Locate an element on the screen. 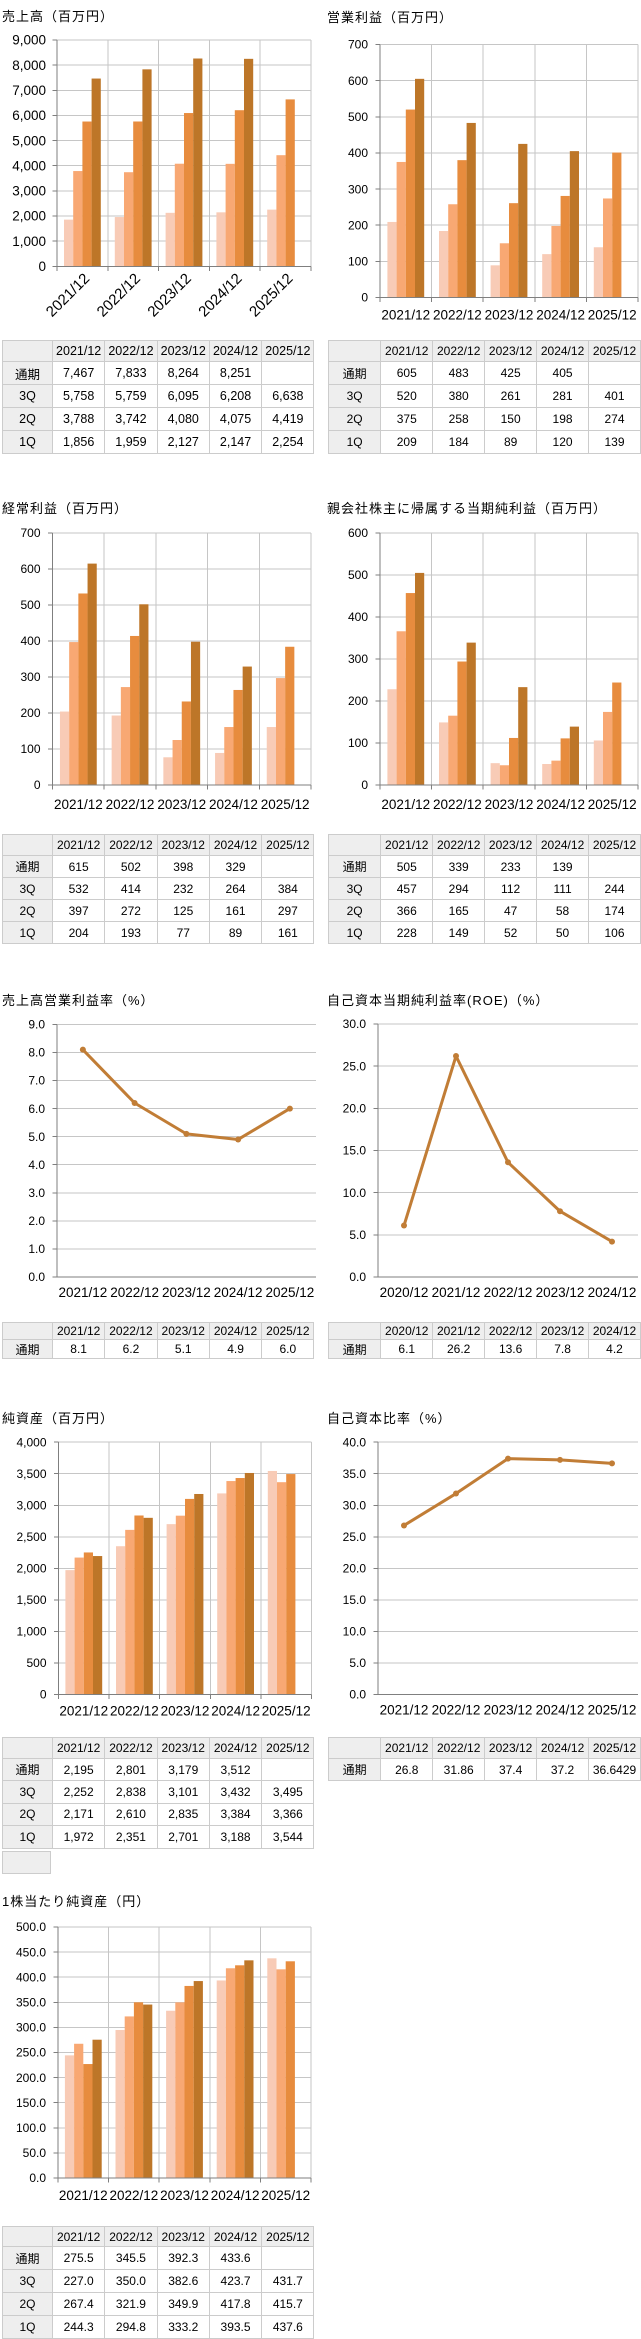 The height and width of the screenshot is (2339, 641). svg-text: 2,000 is located at coordinates (29, 216).